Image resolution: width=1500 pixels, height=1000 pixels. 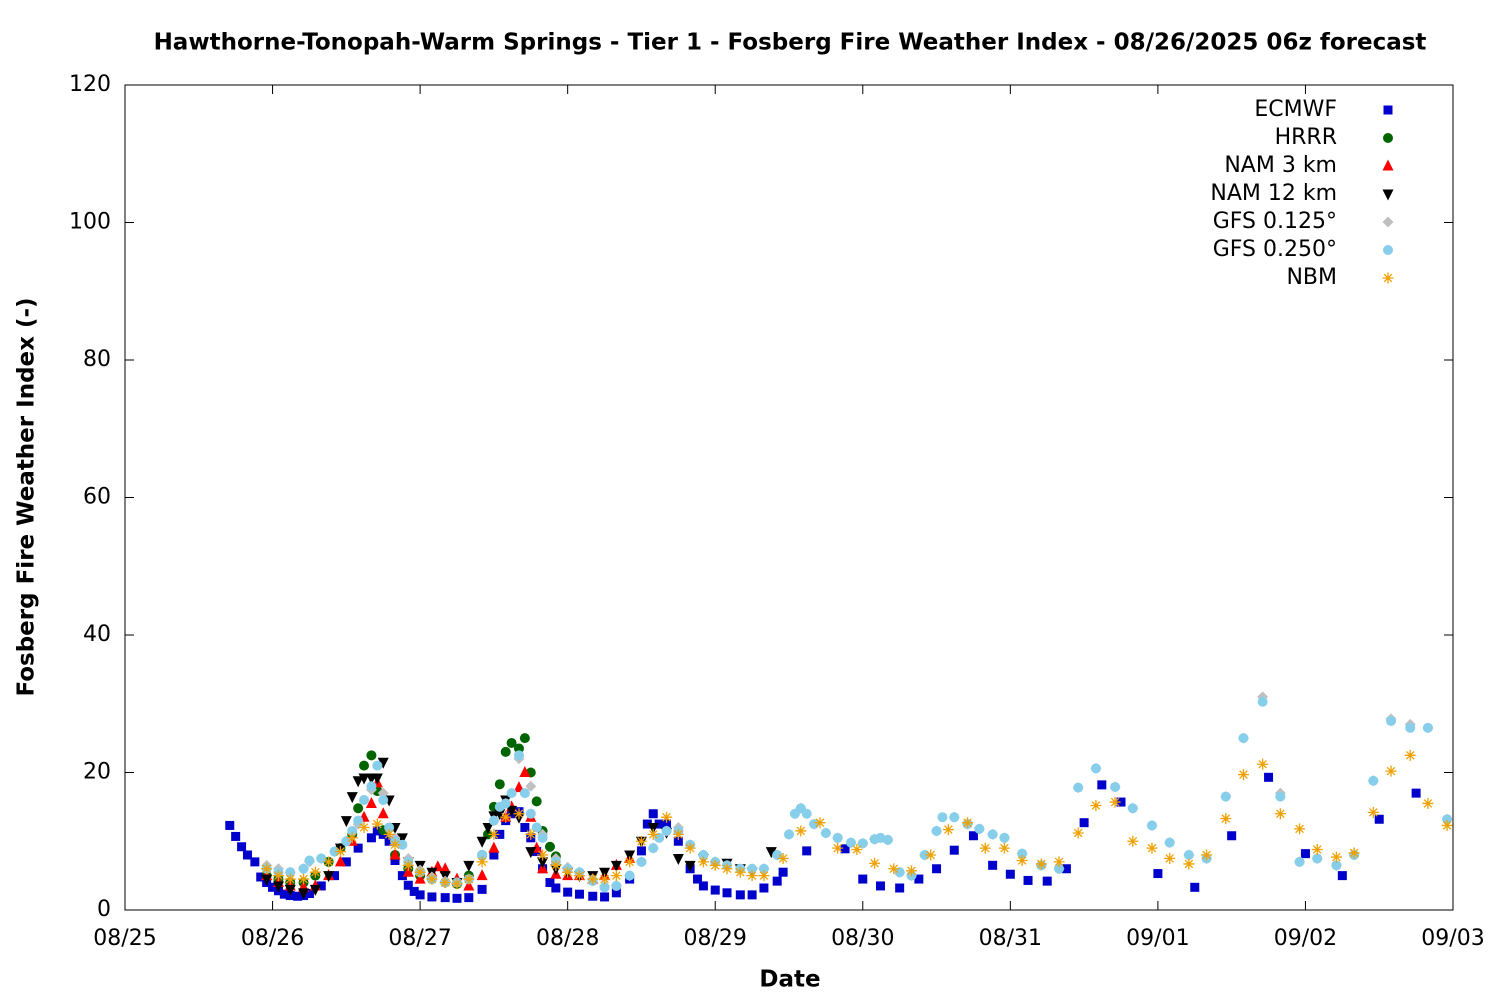 I want to click on y-tick-label: 60, so click(x=97, y=497).